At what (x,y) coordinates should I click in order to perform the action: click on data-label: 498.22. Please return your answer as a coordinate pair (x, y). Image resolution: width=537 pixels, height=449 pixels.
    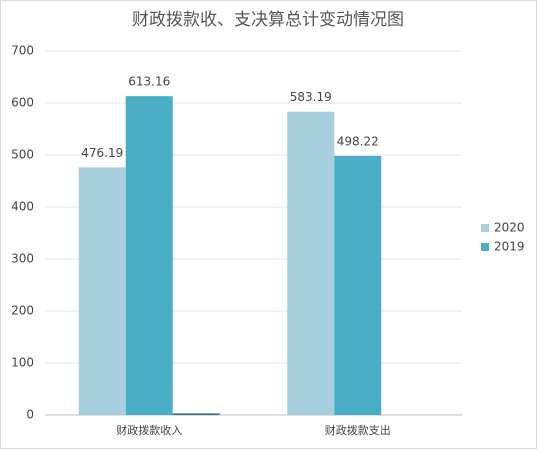
    Looking at the image, I should click on (358, 141).